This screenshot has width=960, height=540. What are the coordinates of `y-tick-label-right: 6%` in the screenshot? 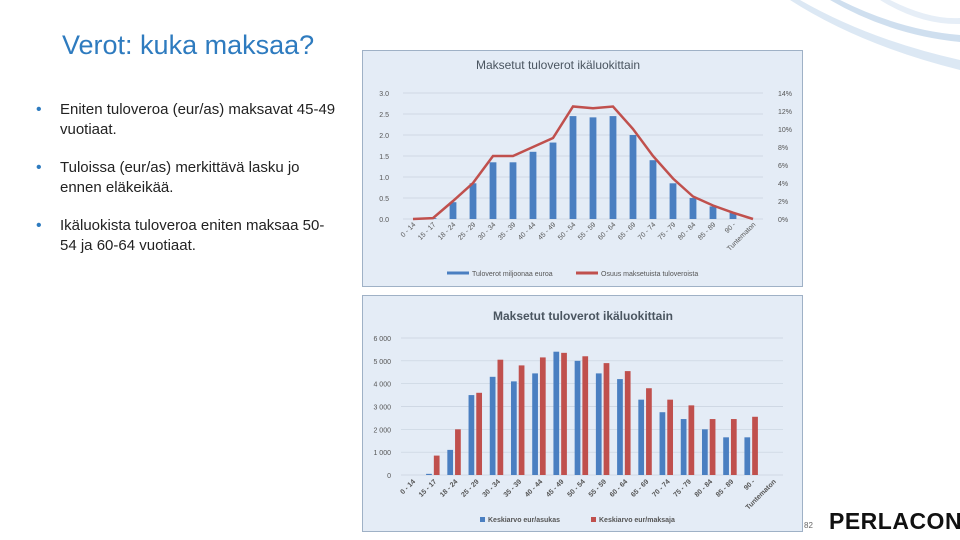 It's located at (783, 166).